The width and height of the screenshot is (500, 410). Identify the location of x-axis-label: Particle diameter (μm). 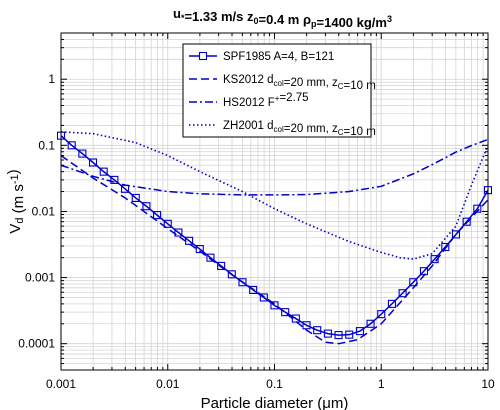
(275, 402).